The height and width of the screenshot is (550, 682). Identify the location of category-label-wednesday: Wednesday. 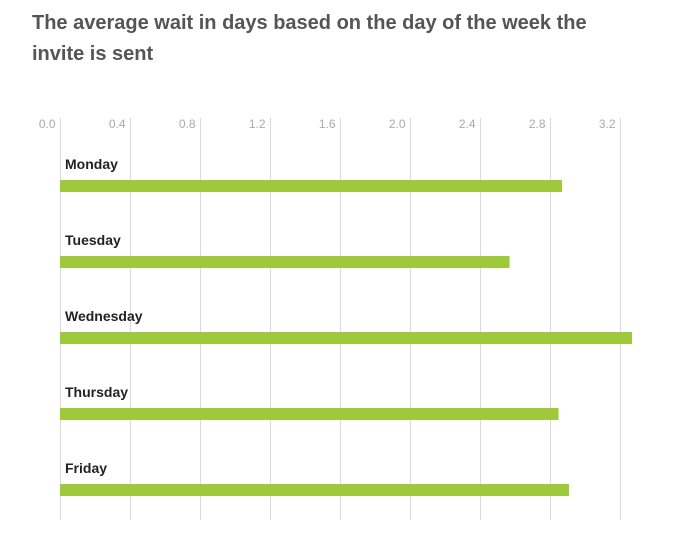
(104, 316).